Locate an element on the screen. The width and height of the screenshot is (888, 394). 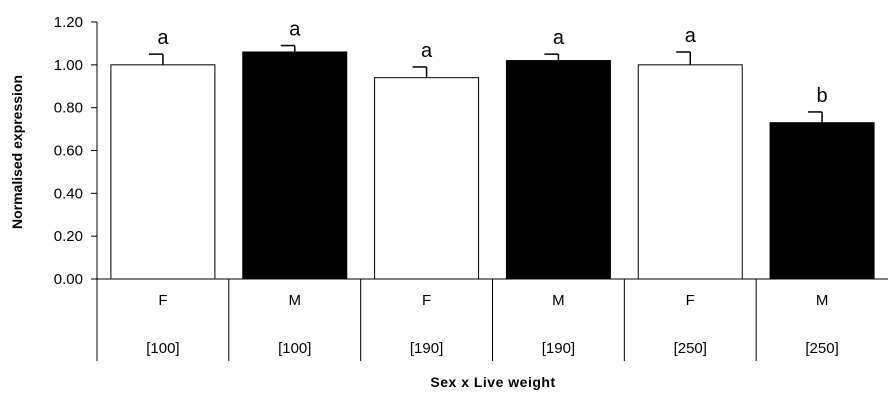
y-tick-label: 0.20 is located at coordinates (68, 236).